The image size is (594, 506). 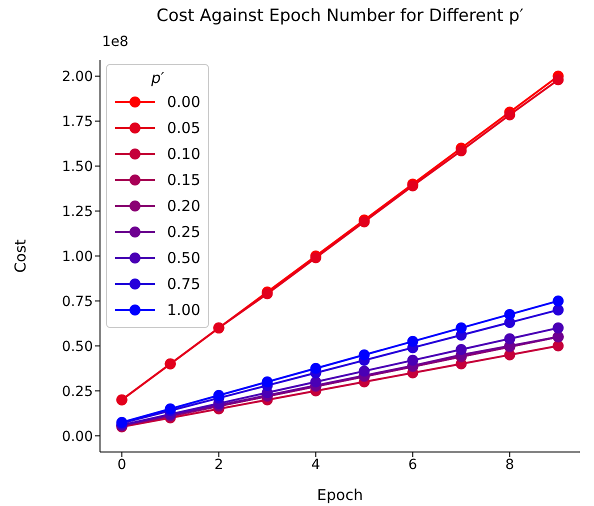 I want to click on x-tick-label: 2, so click(x=219, y=464).